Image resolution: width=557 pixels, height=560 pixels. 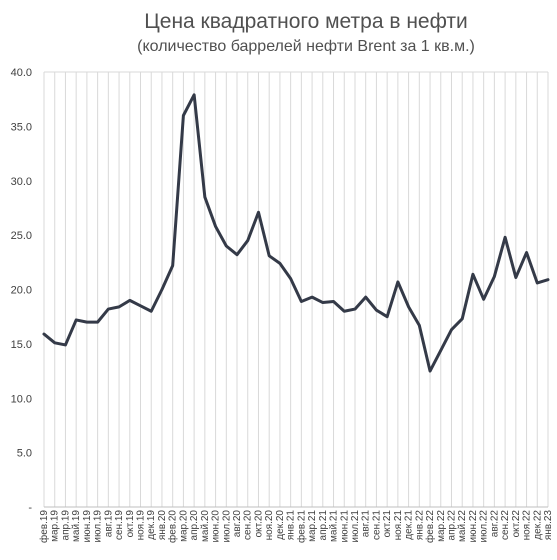 I want to click on x-tick-label: авг.19, so click(x=108, y=524).